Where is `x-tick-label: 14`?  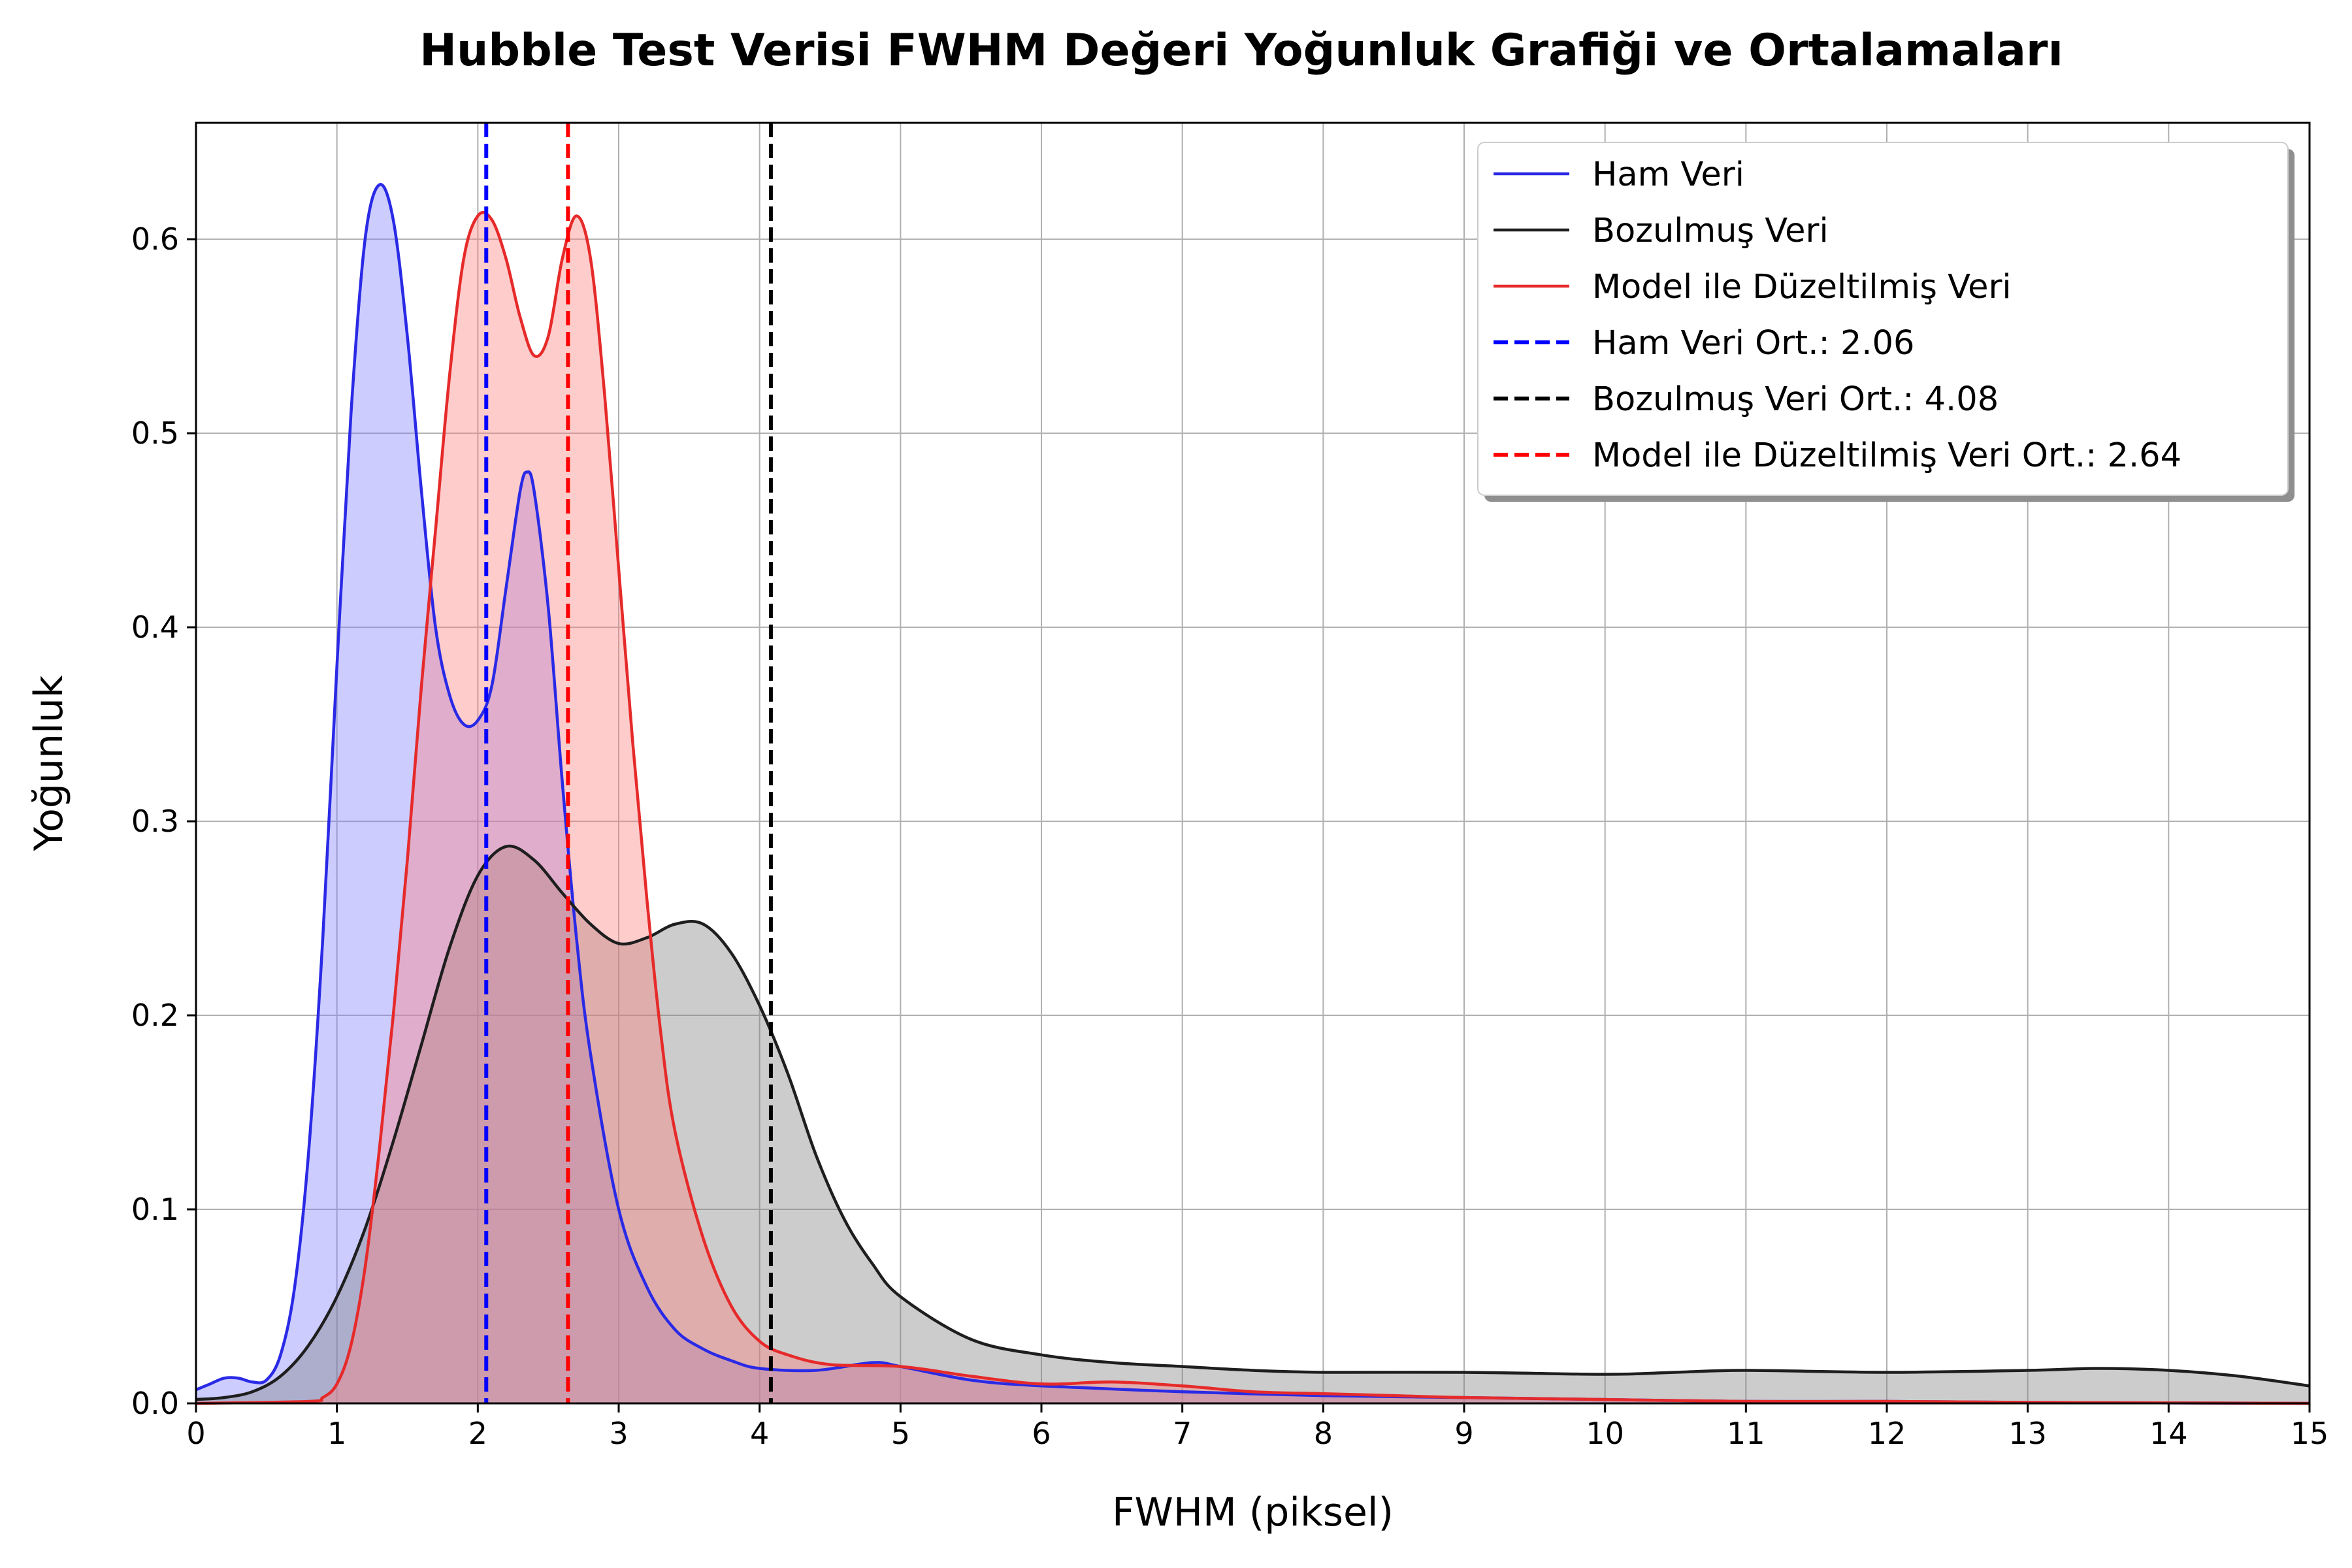
x-tick-label: 14 is located at coordinates (2168, 1433).